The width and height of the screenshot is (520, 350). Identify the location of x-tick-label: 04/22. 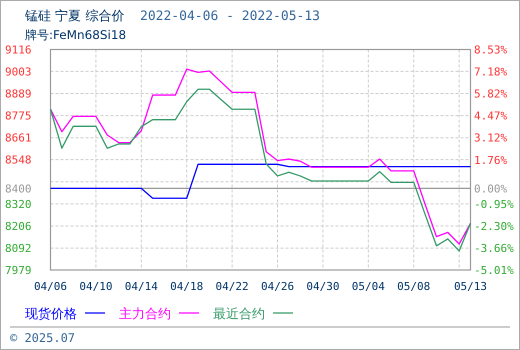
(232, 286).